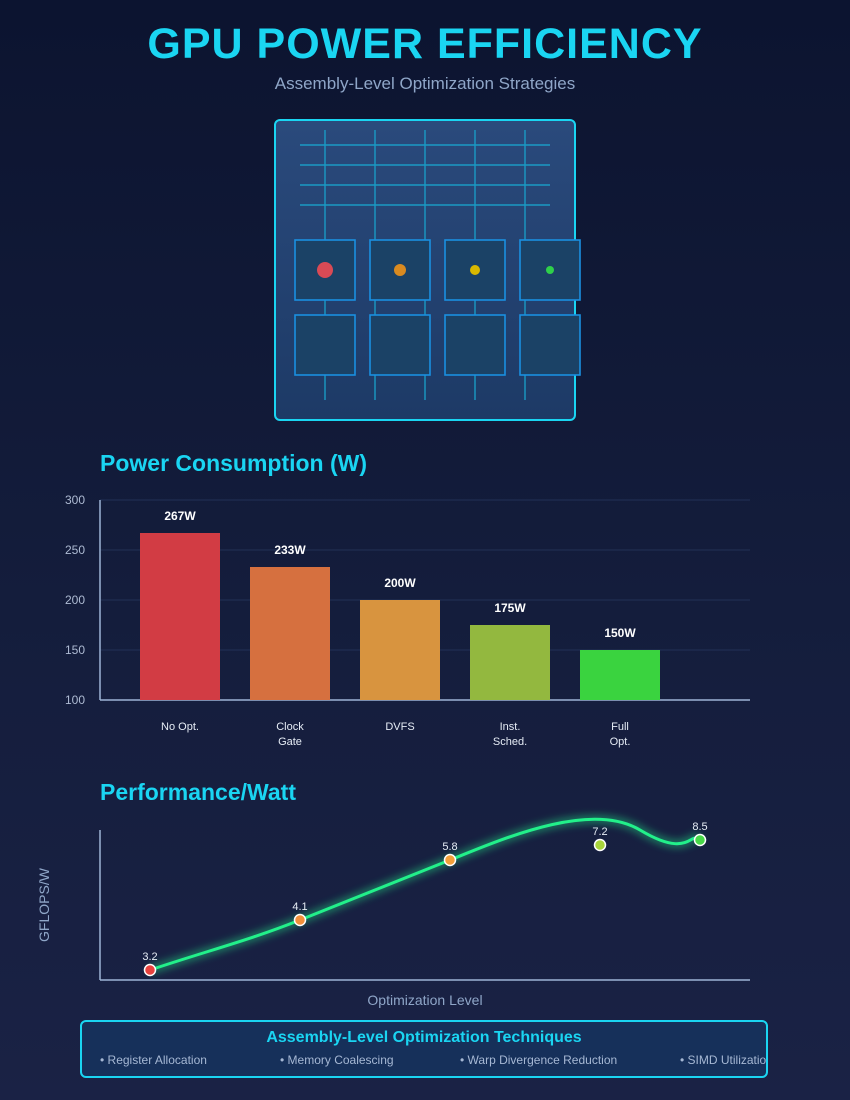 The image size is (850, 1100). I want to click on technique-item: • SIMD Utilization, so click(724, 1060).